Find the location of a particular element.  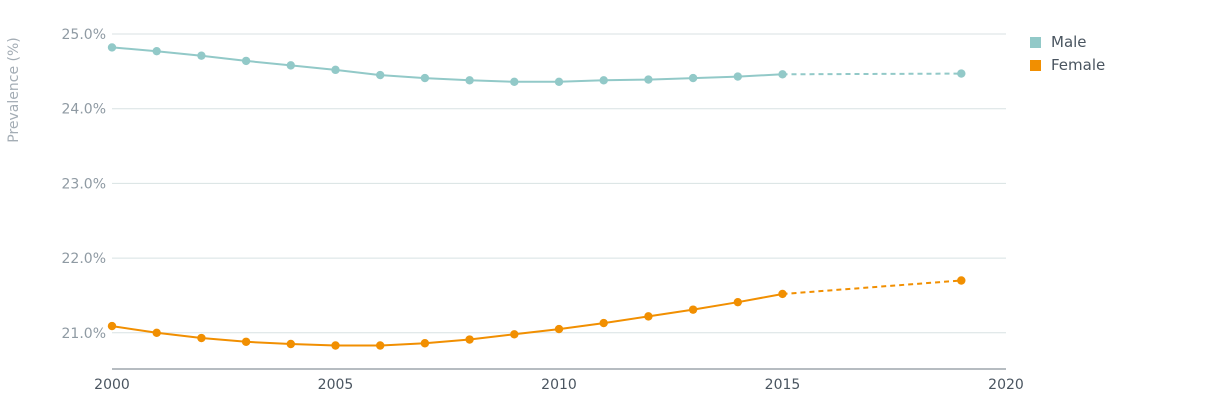

male-legend-swatch is located at coordinates (1035, 42).